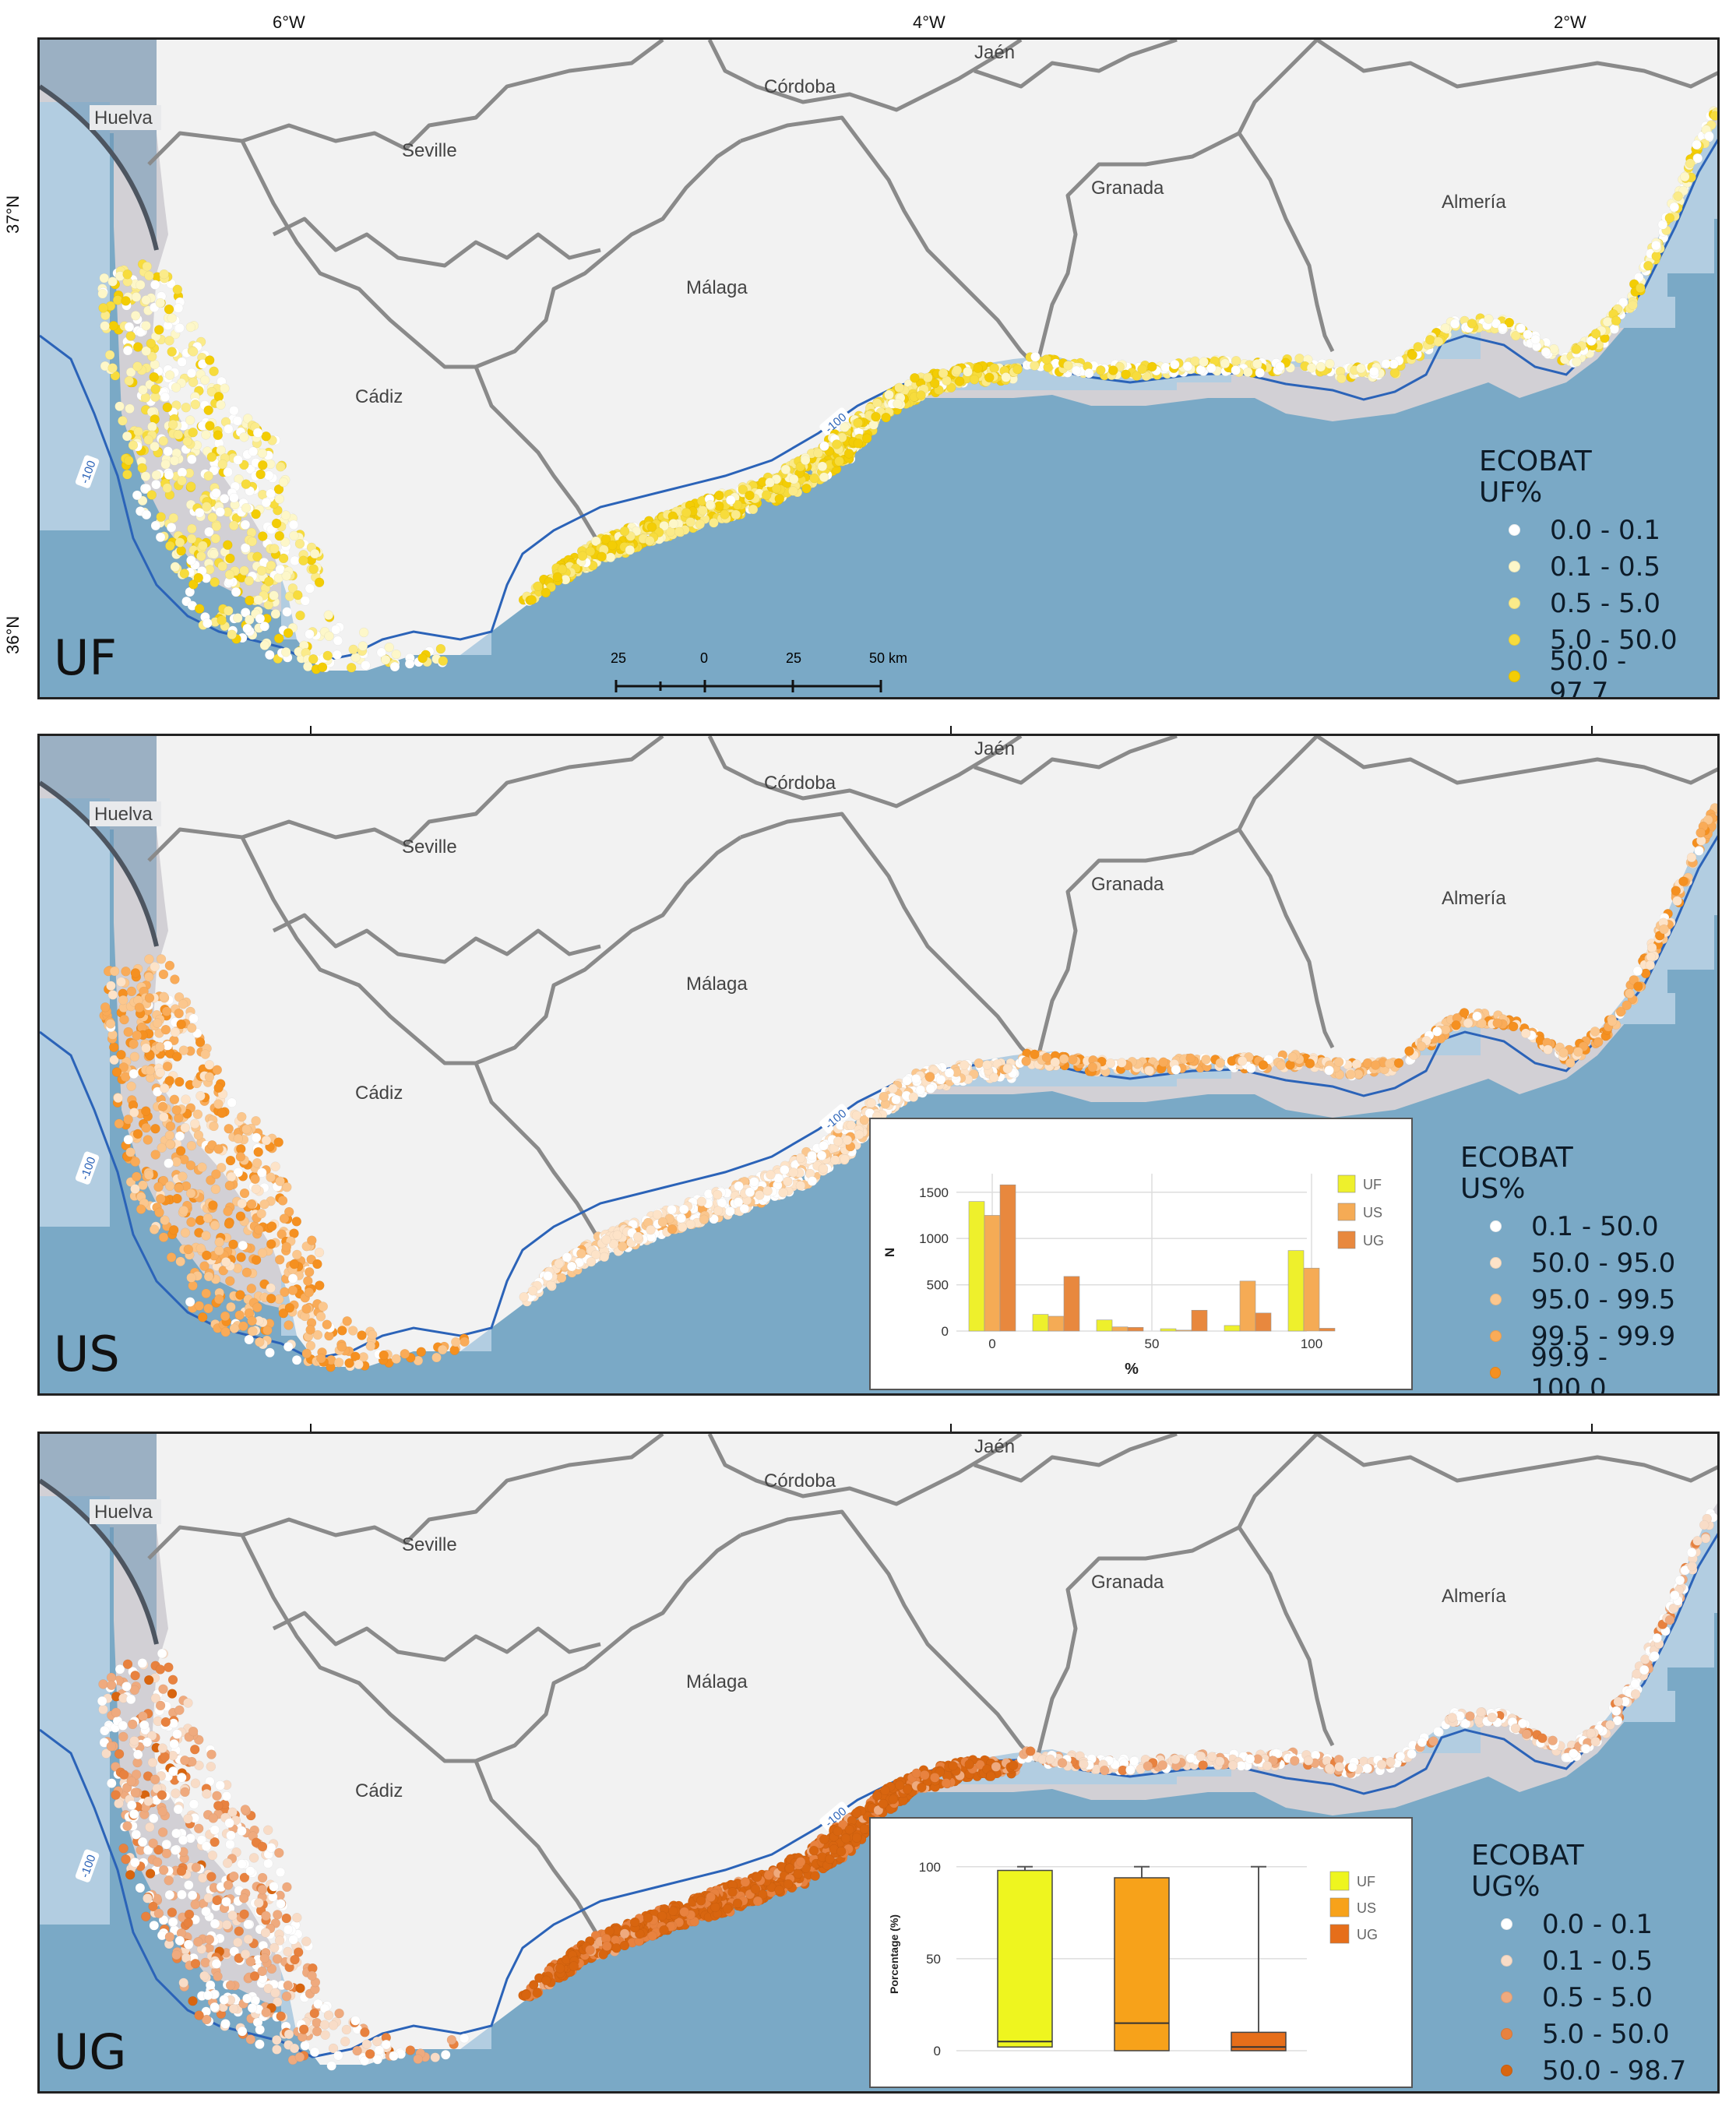 The width and height of the screenshot is (1736, 2113). Describe the element at coordinates (1583, 672) in the screenshot. I see `legend-item: 50.0 - 97.7` at that location.